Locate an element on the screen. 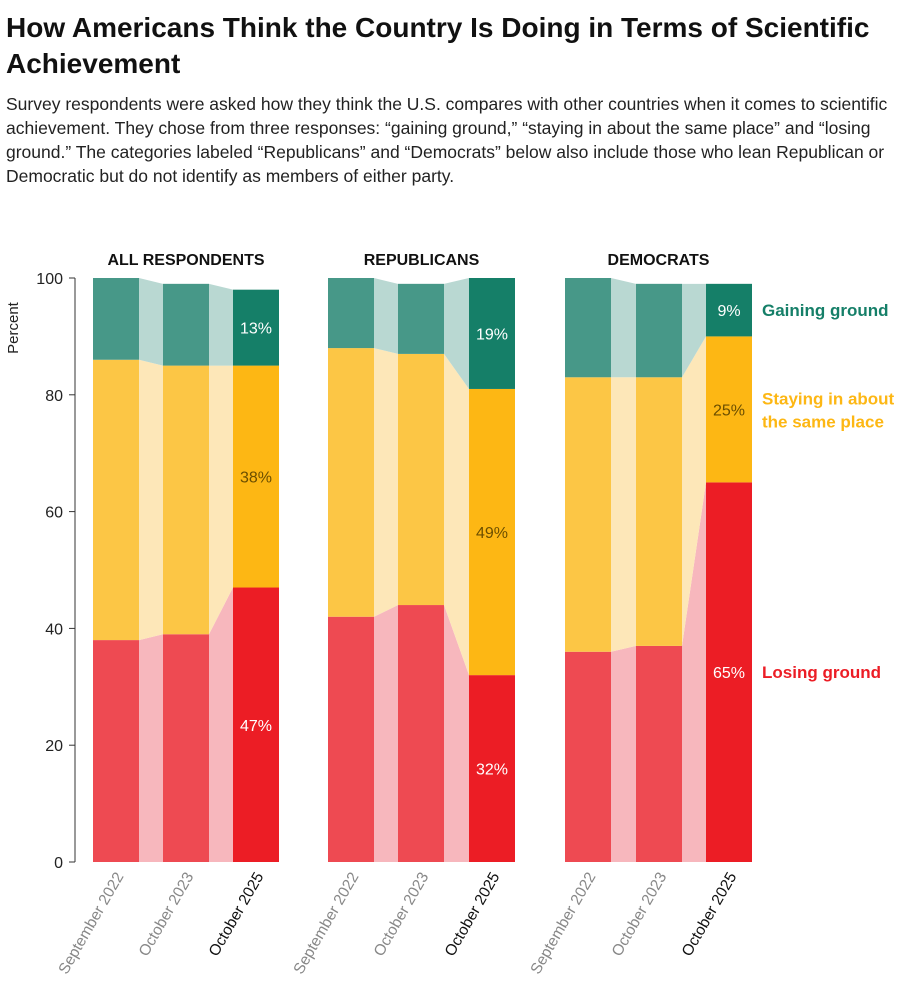  panel-title: REPUBLICANS is located at coordinates (422, 260).